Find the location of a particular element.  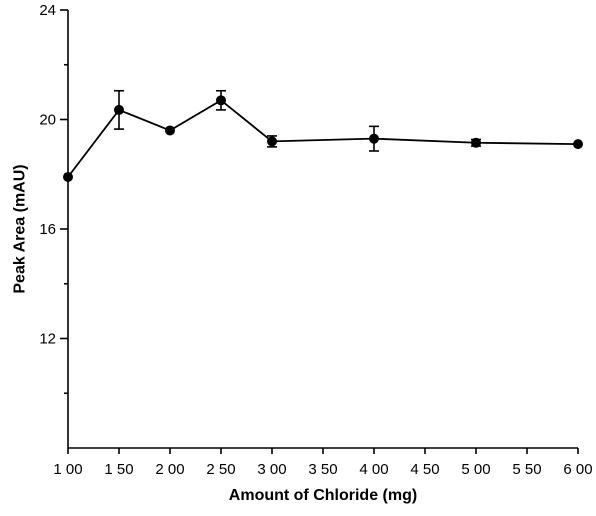

y-tick-label: 20 is located at coordinates (47, 120).